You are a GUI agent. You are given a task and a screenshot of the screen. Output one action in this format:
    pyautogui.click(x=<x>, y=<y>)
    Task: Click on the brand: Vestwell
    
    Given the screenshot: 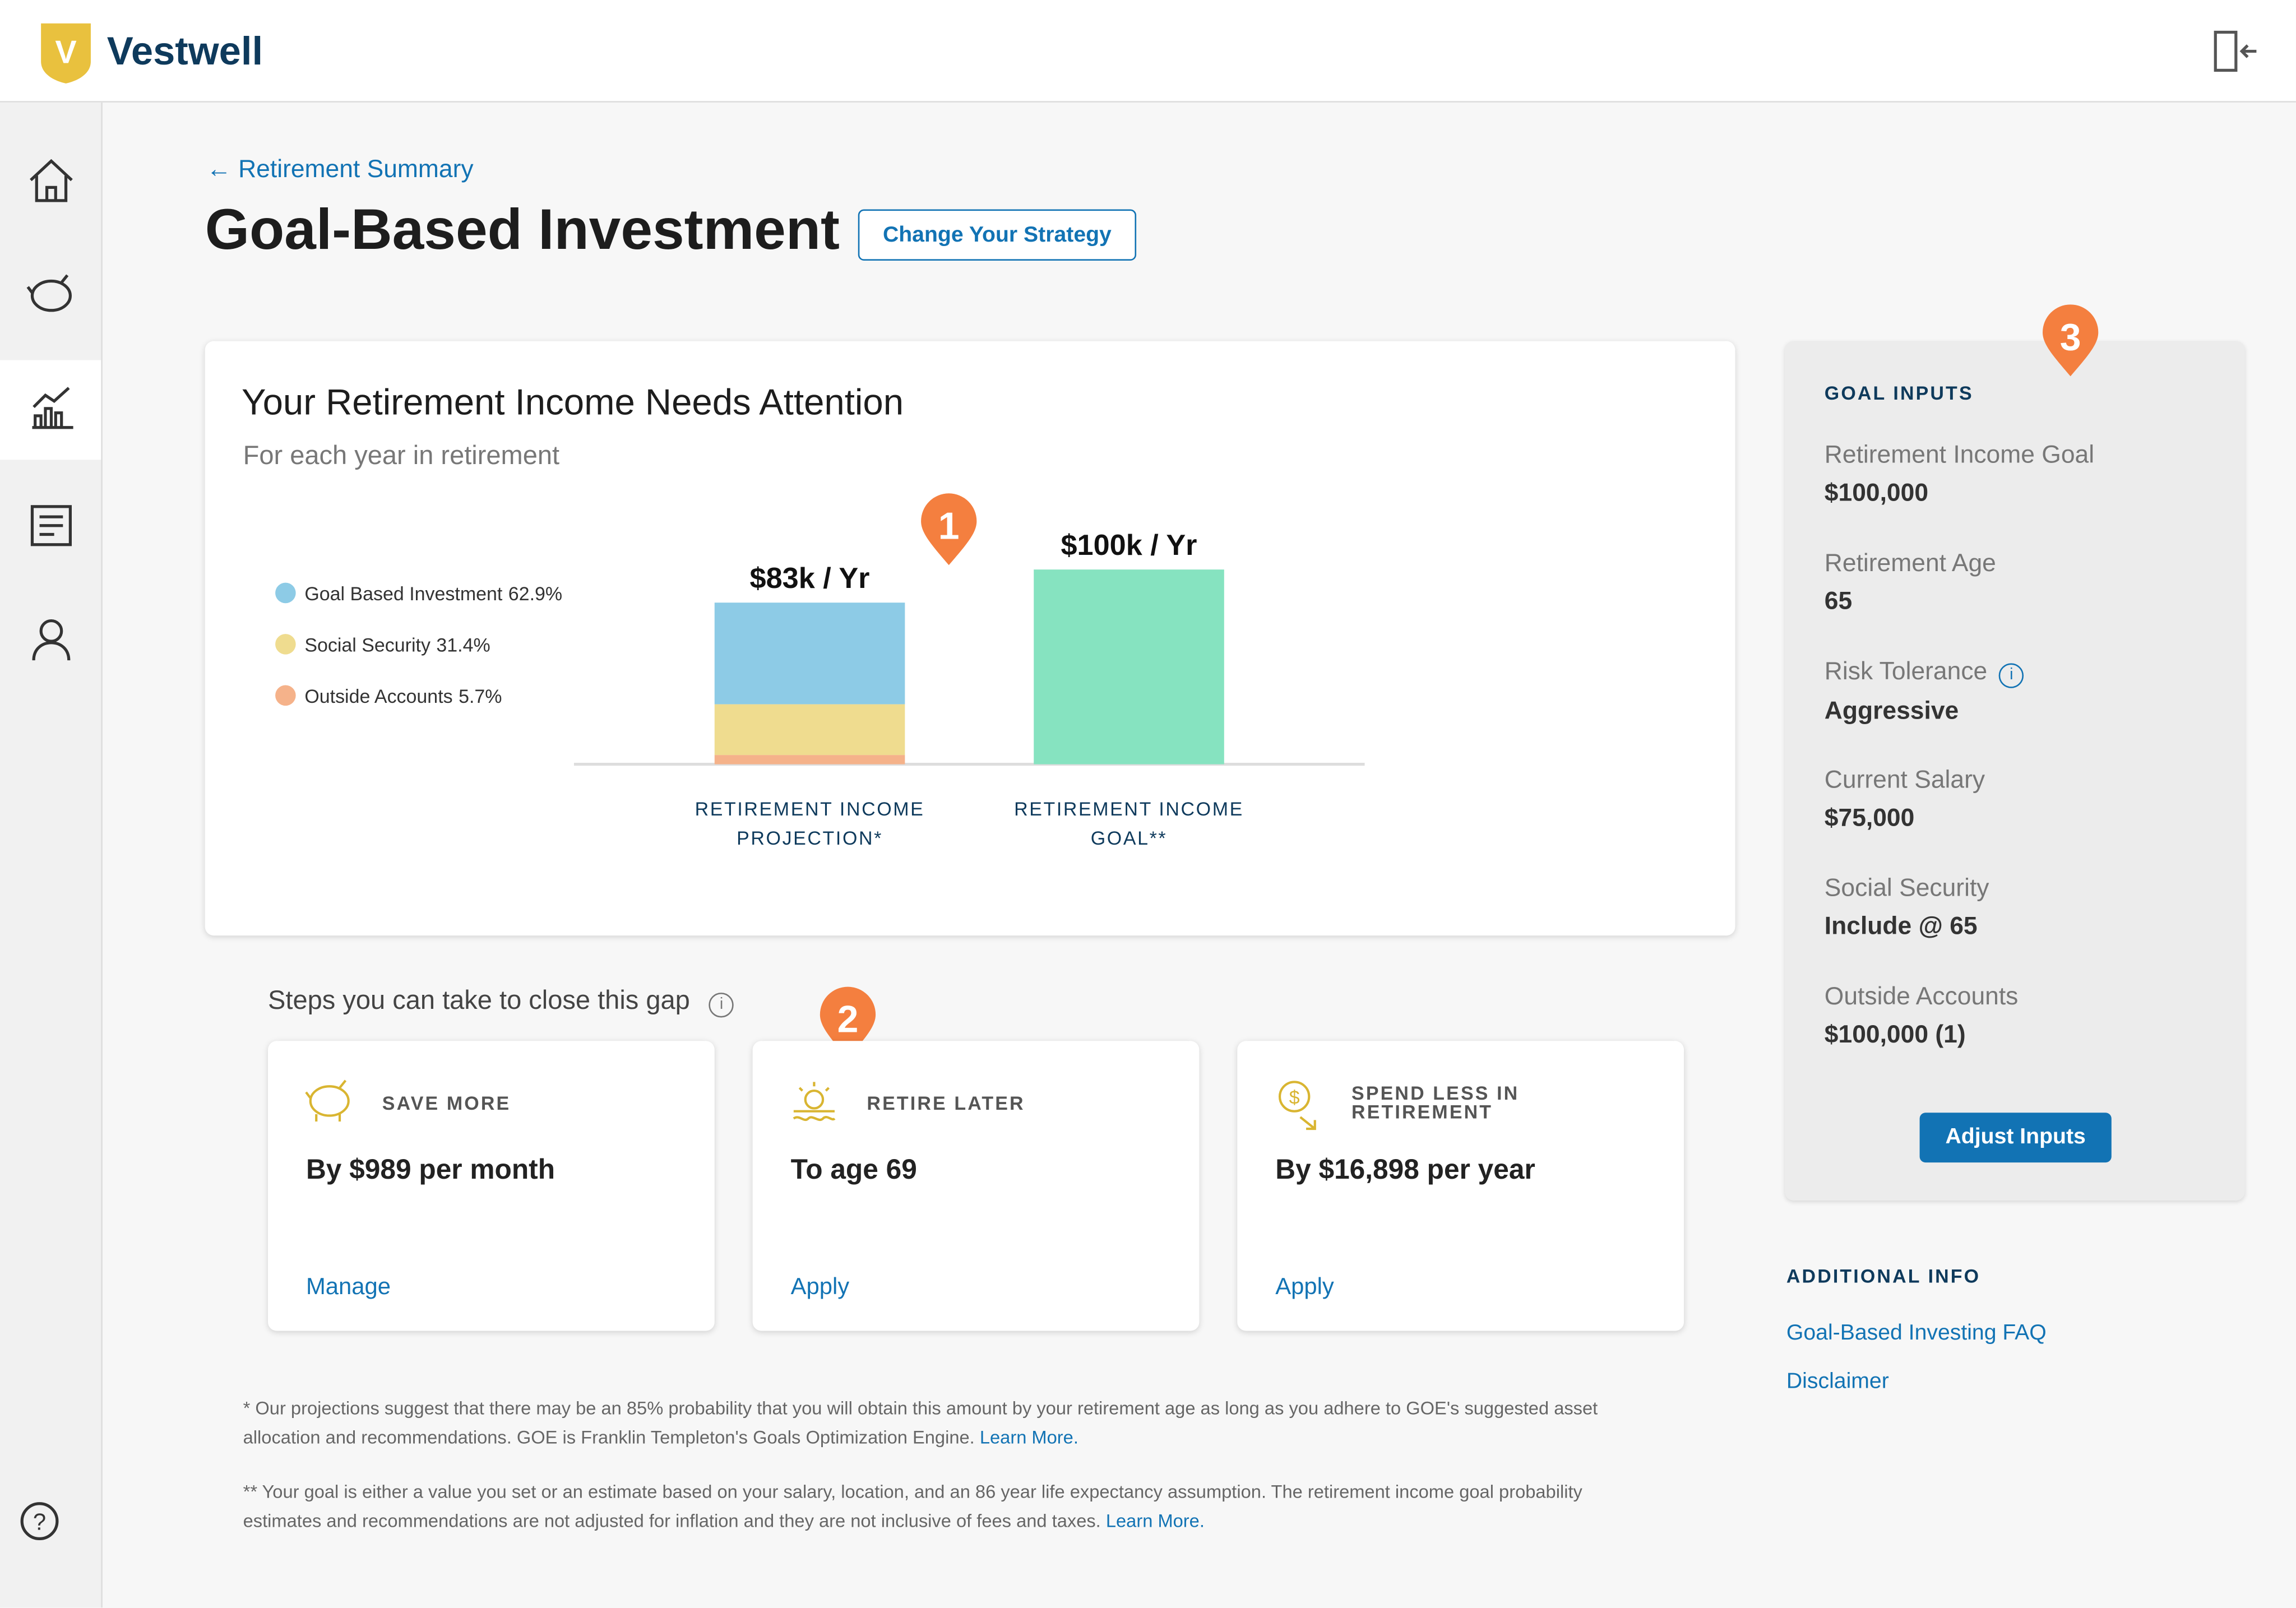 What is the action you would take?
    pyautogui.click(x=185, y=51)
    